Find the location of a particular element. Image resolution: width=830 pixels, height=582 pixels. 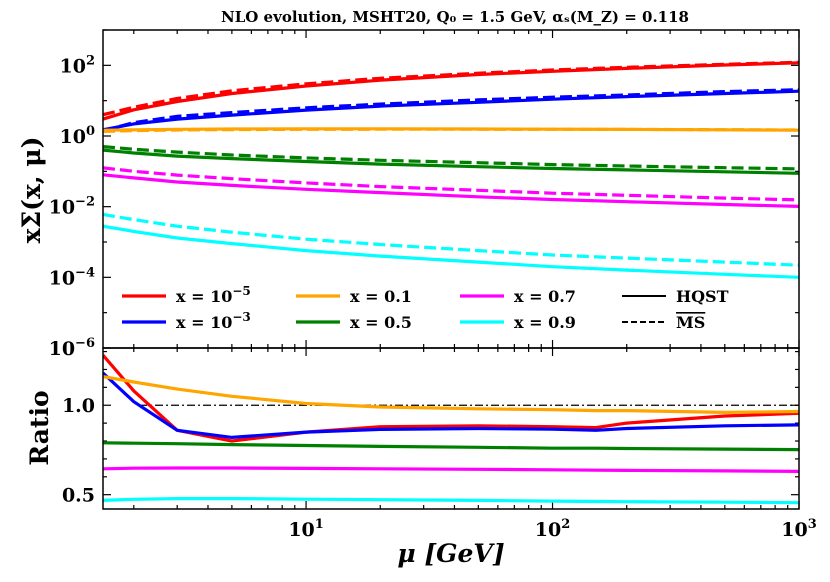

legend-label: x = 0.5 is located at coordinates (381, 322).